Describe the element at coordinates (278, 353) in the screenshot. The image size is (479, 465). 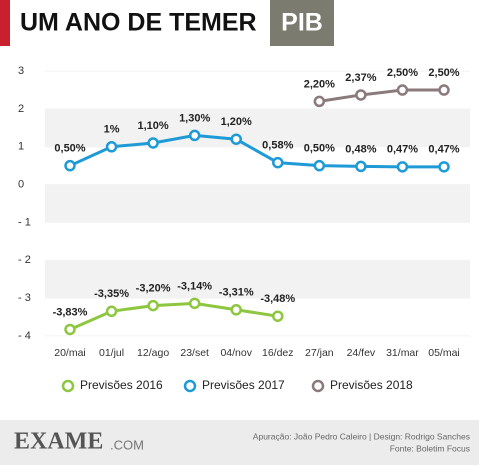
I see `x-tick-label: 16/dez` at that location.